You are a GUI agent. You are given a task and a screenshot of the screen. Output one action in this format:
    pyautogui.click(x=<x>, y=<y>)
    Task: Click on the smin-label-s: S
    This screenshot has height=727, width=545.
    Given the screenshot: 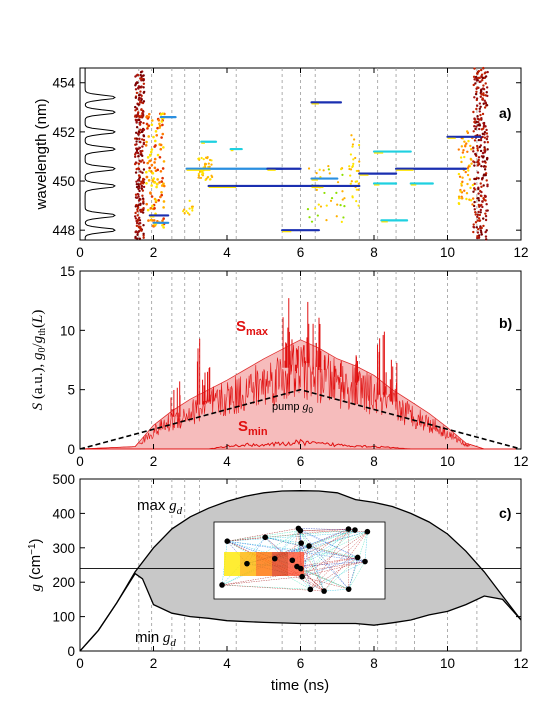 What is the action you would take?
    pyautogui.click(x=243, y=426)
    